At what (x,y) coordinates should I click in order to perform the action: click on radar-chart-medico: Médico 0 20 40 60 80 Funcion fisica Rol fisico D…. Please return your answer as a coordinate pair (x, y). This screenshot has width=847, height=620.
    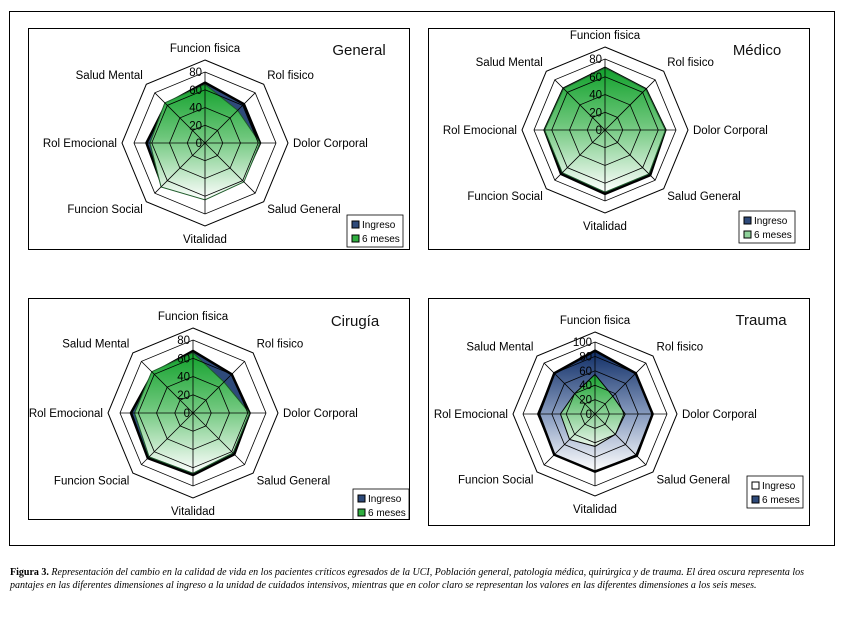
    Looking at the image, I should click on (619, 137).